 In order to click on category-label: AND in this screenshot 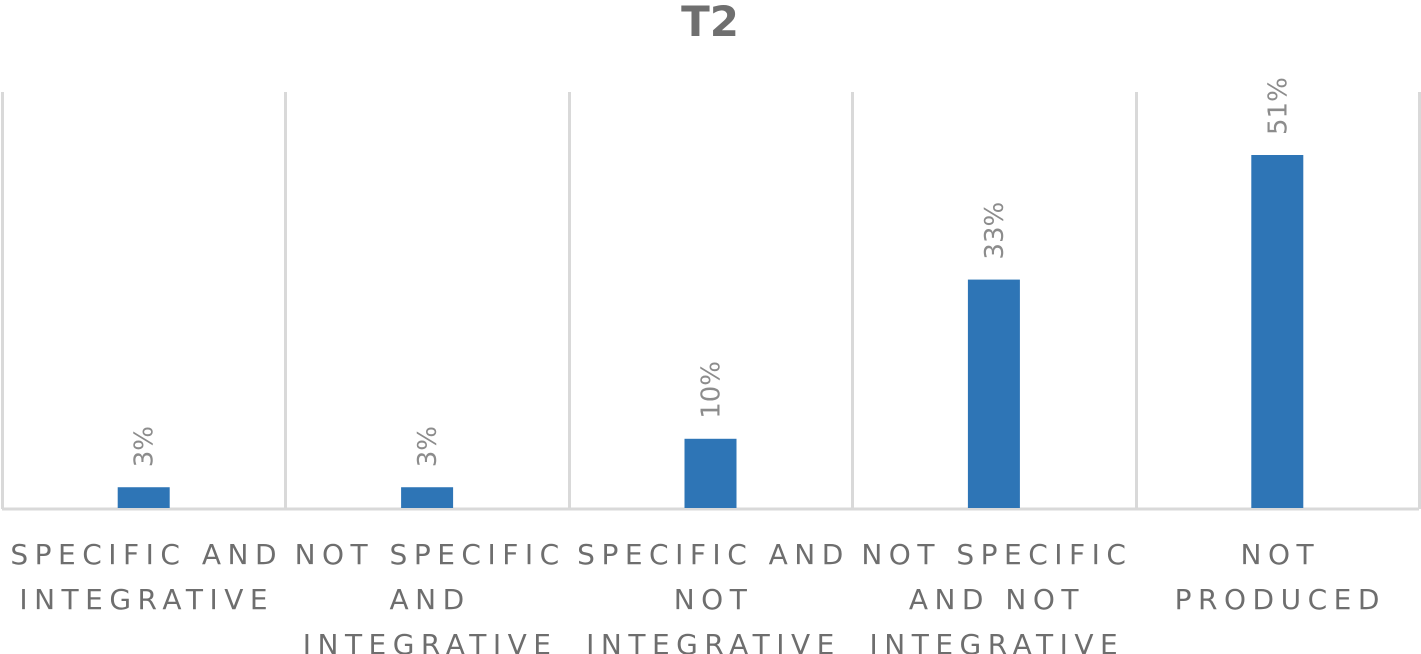, I will do `click(430, 599)`.